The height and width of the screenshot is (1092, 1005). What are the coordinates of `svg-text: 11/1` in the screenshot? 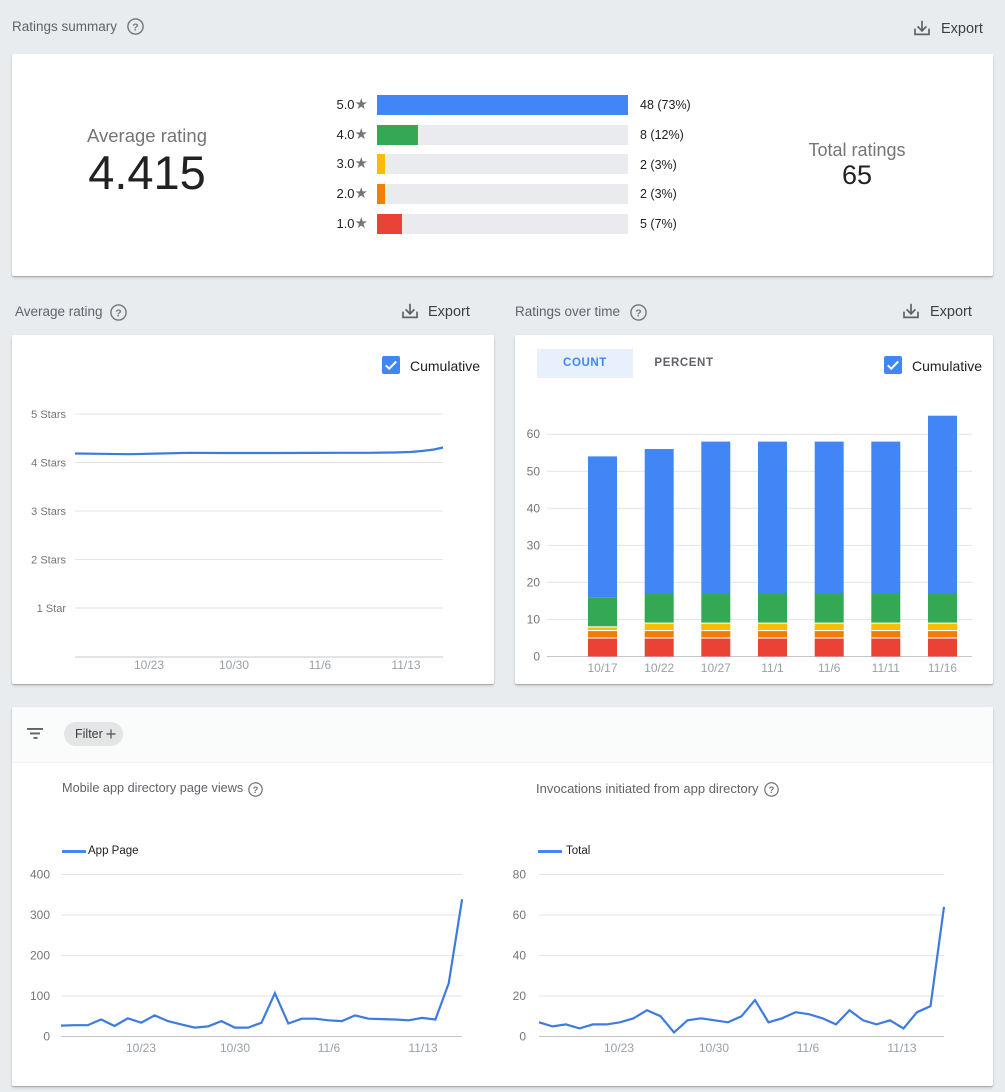 It's located at (772, 668).